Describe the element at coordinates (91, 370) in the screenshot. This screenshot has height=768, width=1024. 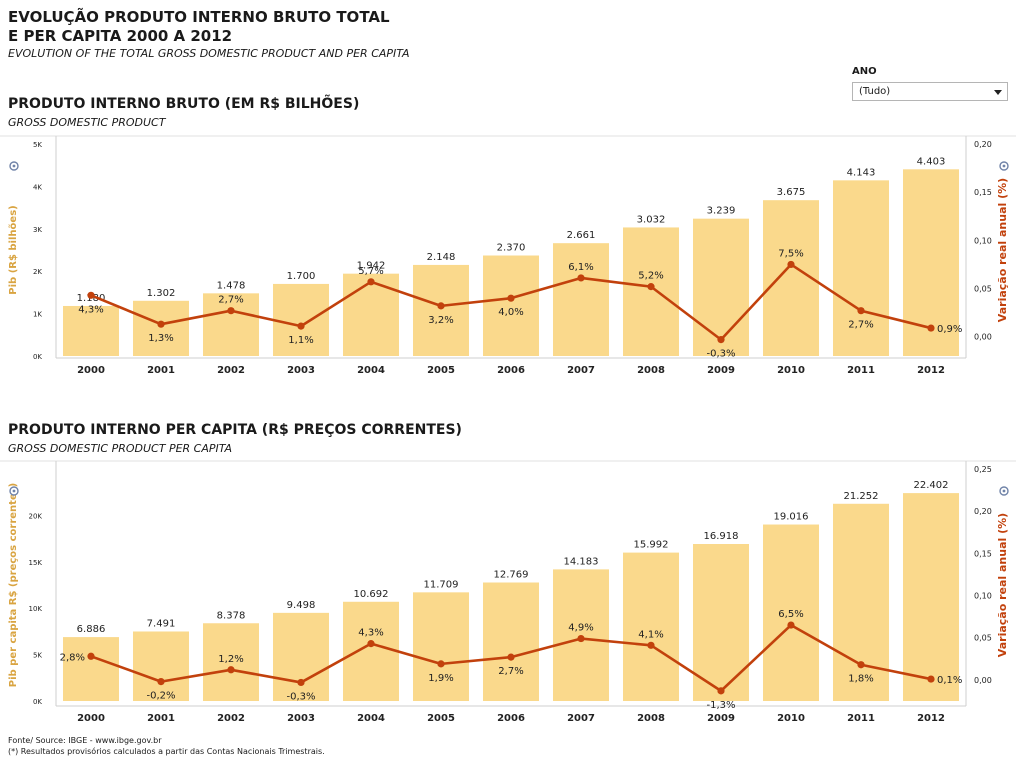
I see `gdp-xtick: 2000` at that location.